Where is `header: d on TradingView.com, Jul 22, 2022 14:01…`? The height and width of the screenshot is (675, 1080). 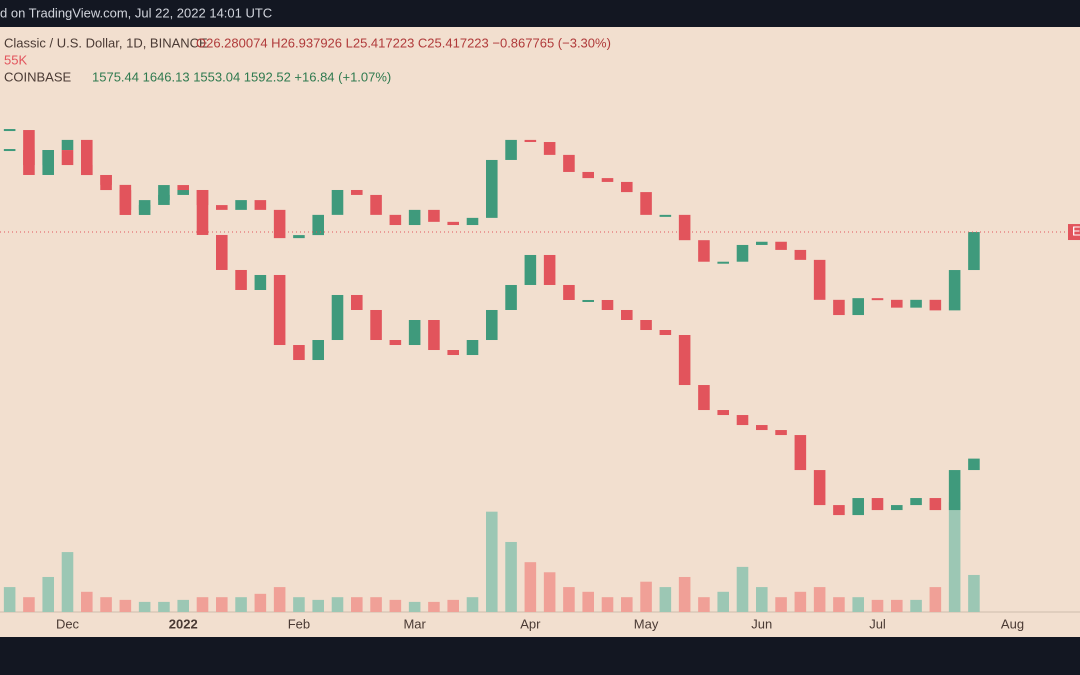
header: d on TradingView.com, Jul 22, 2022 14:01… is located at coordinates (136, 12).